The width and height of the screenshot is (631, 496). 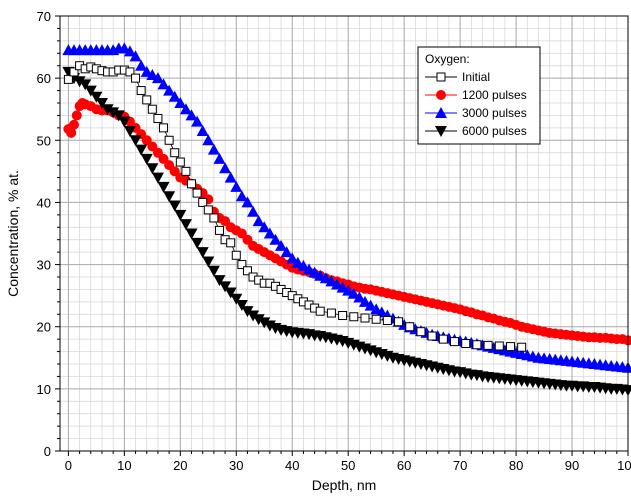 What do you see at coordinates (236, 465) in the screenshot?
I see `x-tick-label: 30` at bounding box center [236, 465].